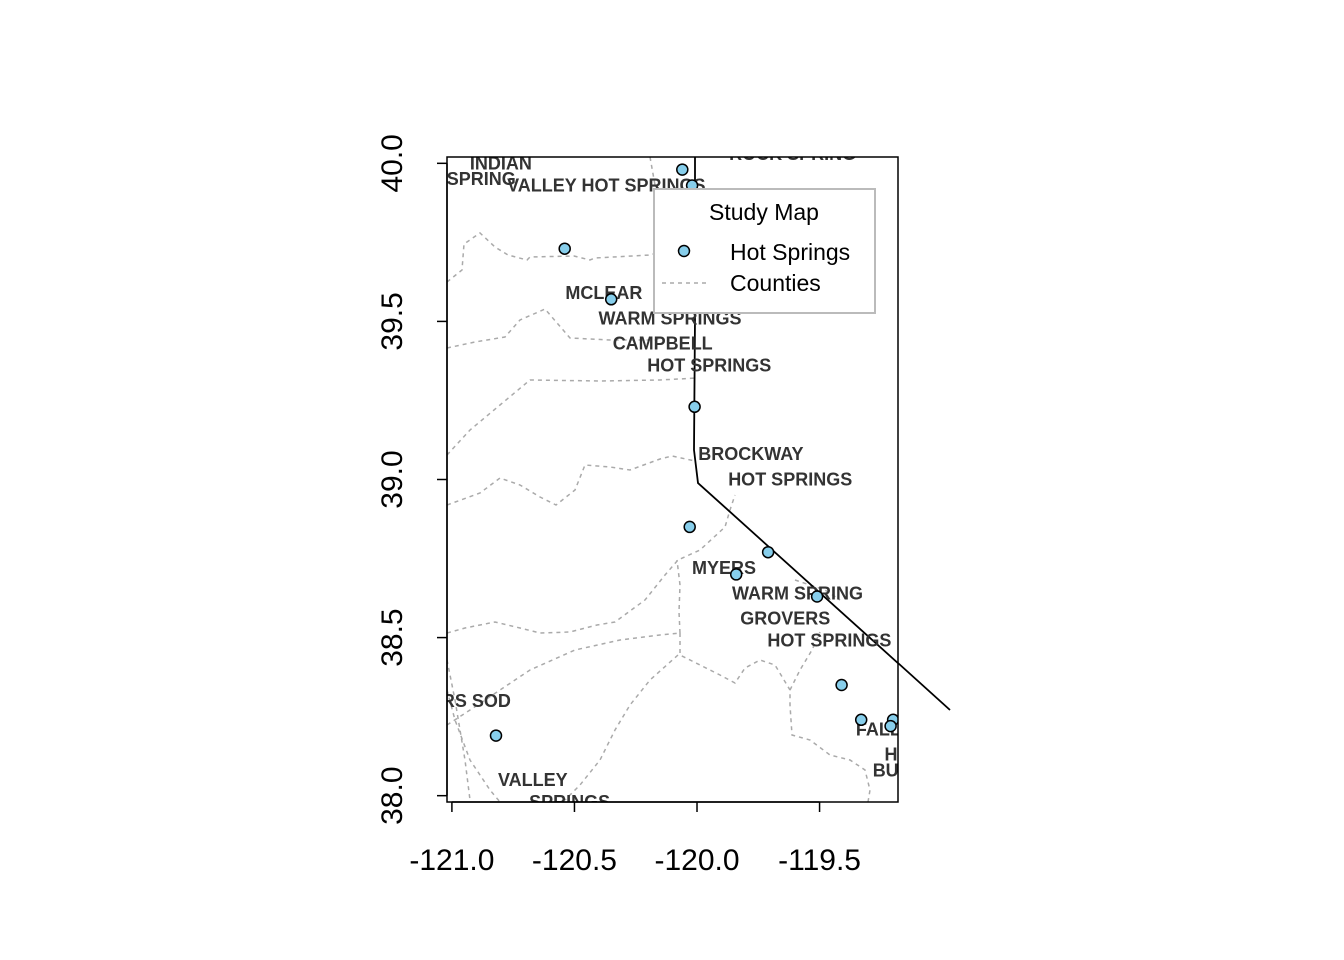 Image resolution: width=1344 pixels, height=960 pixels. What do you see at coordinates (411, 479) in the screenshot?
I see `y-axis: 38.0 38.5 39.0 39.5 40.0` at bounding box center [411, 479].